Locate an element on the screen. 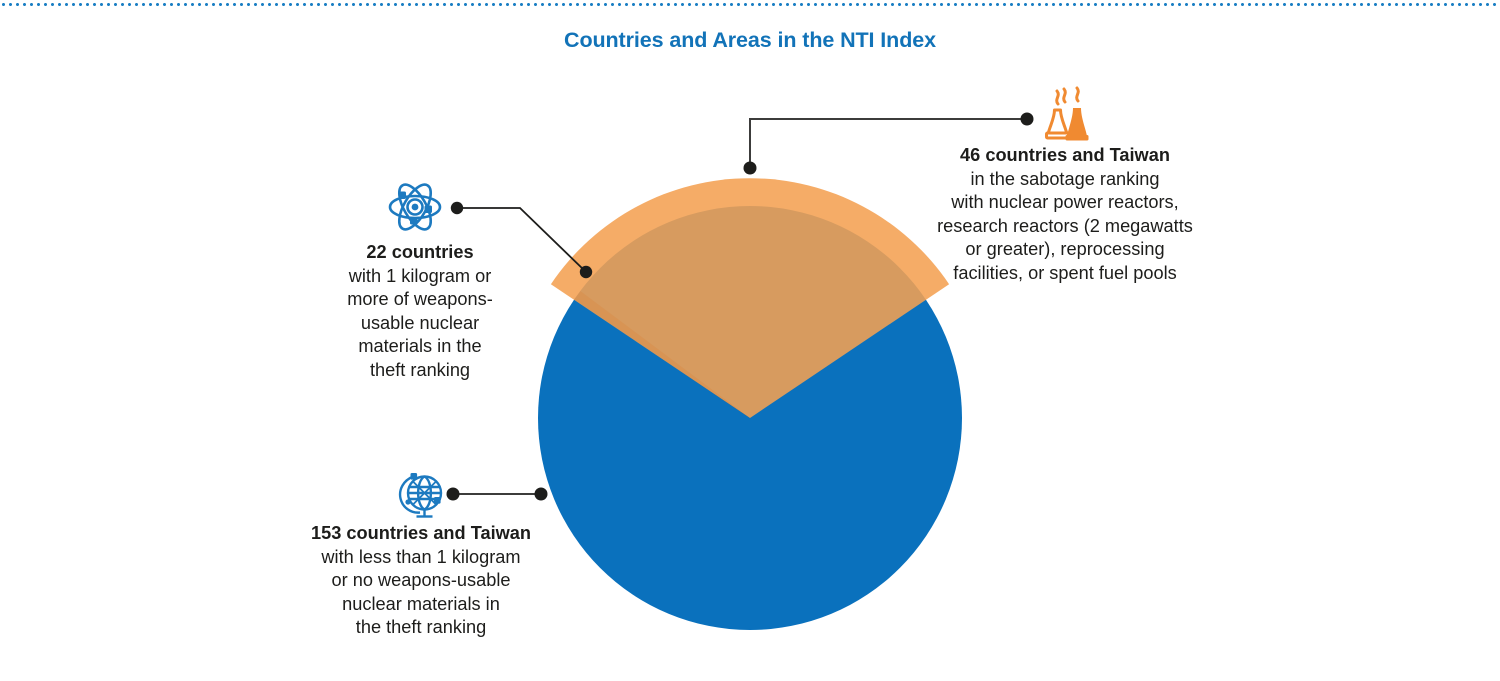 This screenshot has width=1500, height=681. nuclear-cooling-tower-icon is located at coordinates (1069, 119).